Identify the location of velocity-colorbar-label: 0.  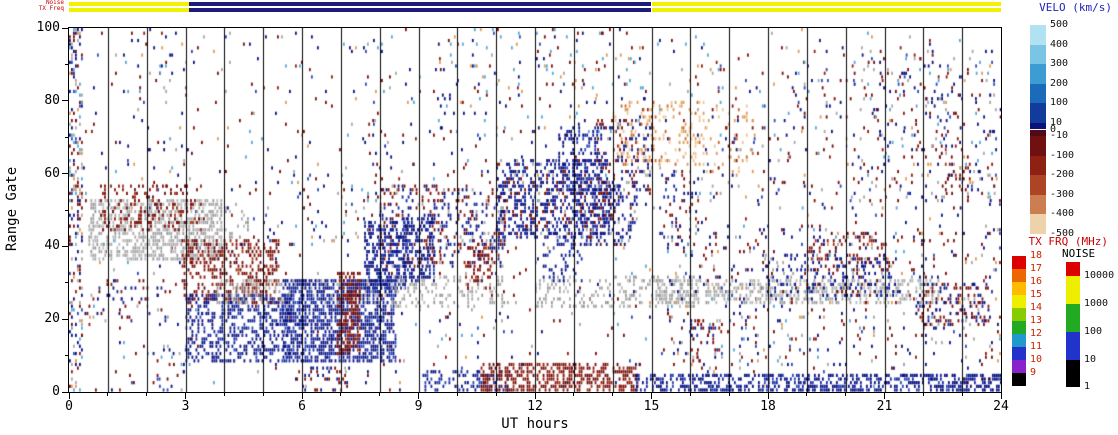
(1053, 129).